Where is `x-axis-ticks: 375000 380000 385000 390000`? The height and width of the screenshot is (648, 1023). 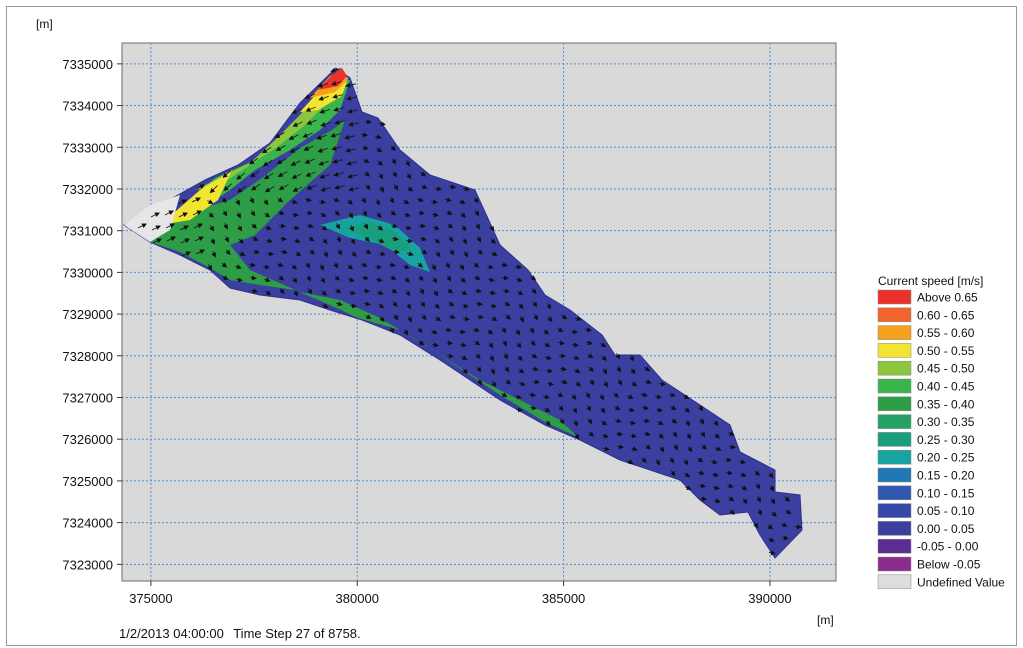
x-axis-ticks: 375000 380000 385000 390000 is located at coordinates (460, 593).